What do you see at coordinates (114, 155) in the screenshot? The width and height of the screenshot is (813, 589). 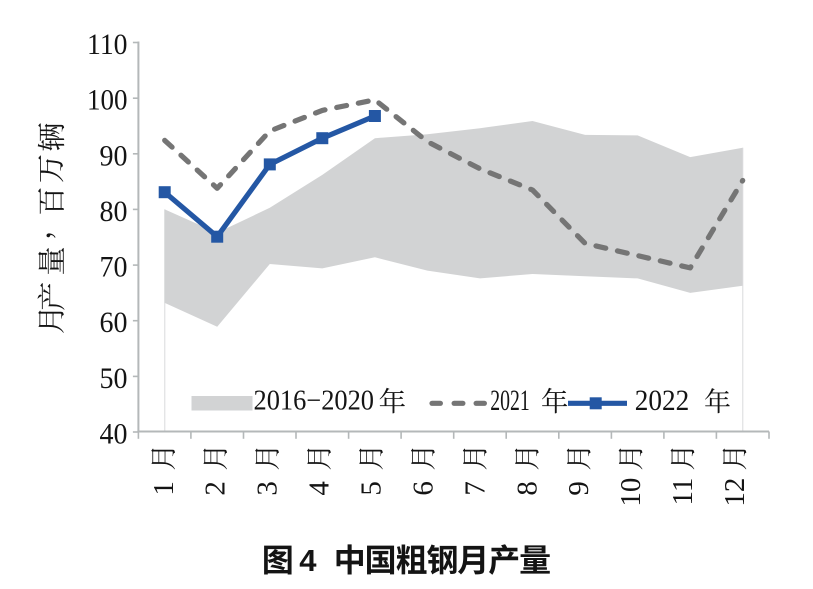 I see `svg-text: 90` at bounding box center [114, 155].